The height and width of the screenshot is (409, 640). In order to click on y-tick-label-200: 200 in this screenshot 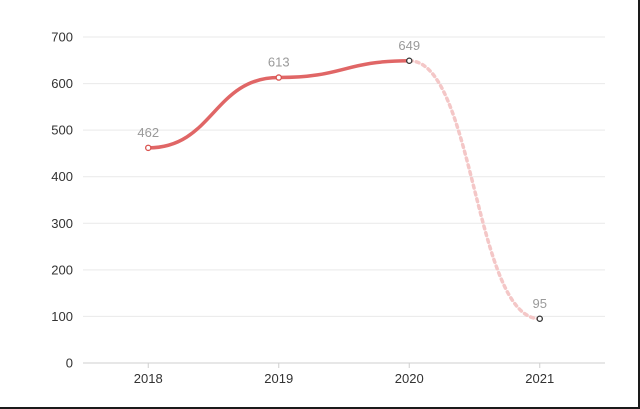, I will do `click(62, 269)`.